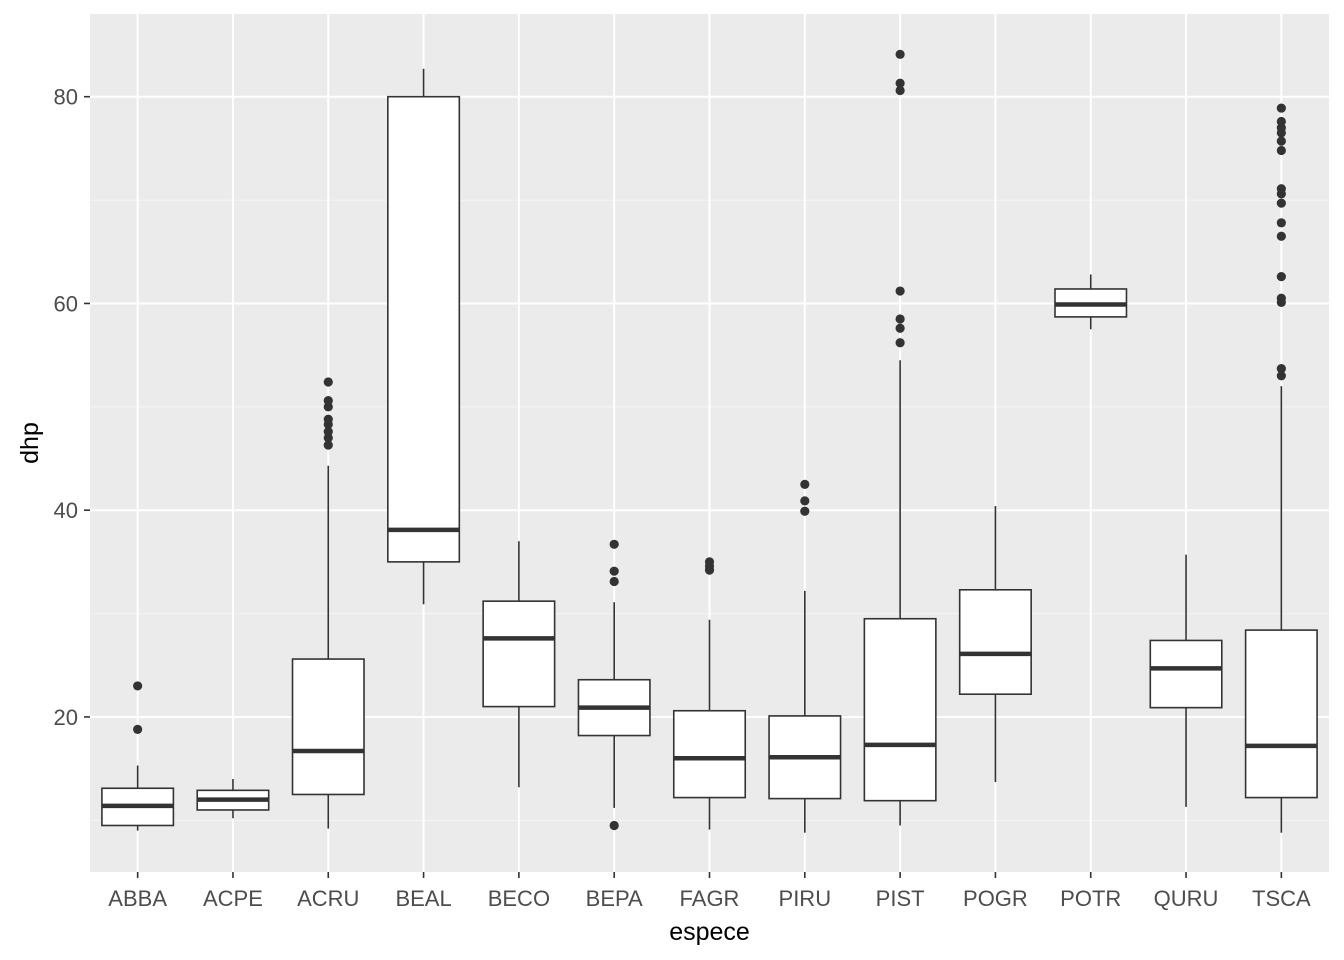 The height and width of the screenshot is (960, 1344). I want to click on y-tick-label: 80, so click(66, 97).